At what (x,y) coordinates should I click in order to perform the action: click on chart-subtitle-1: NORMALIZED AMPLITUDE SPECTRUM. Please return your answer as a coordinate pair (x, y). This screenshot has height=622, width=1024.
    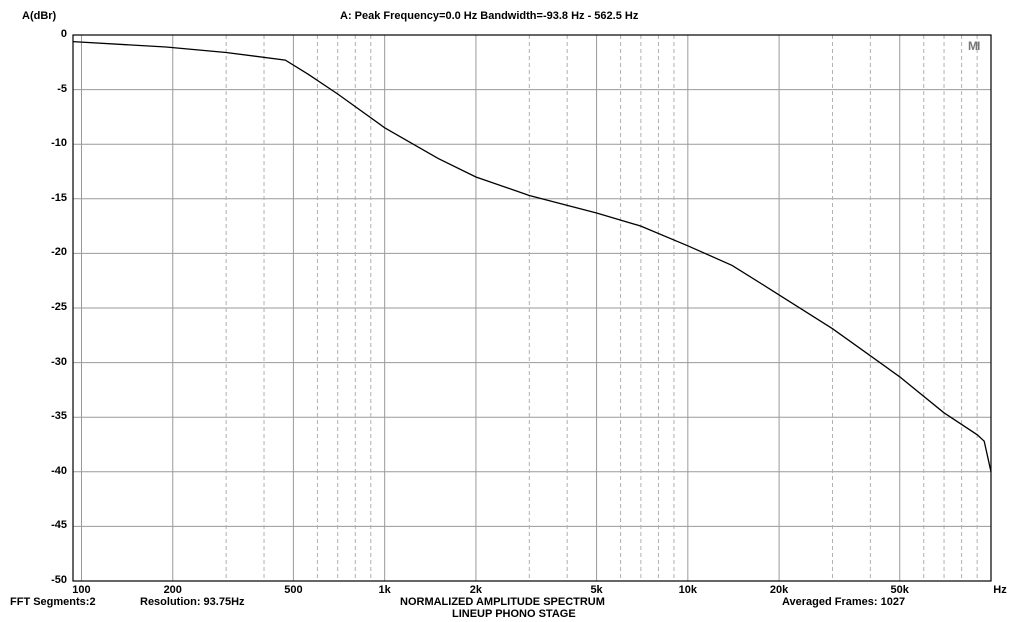
    Looking at the image, I should click on (502, 602).